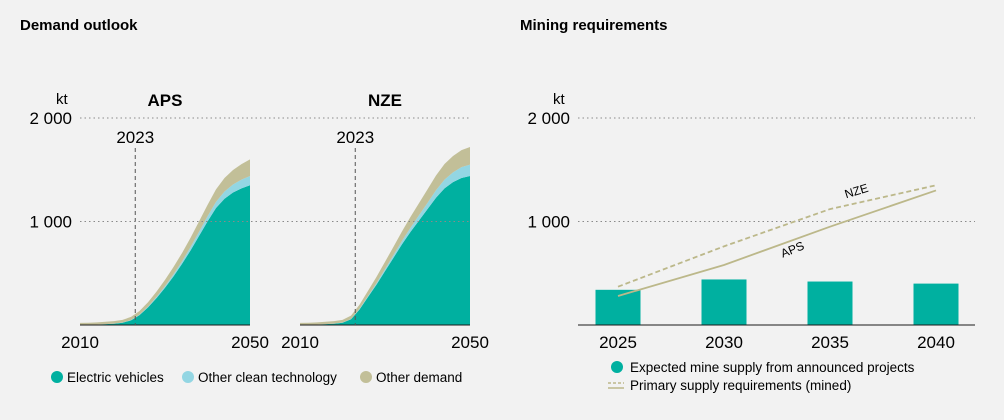  Describe the element at coordinates (79, 25) in the screenshot. I see `demand-outlook-title: Demand outlook` at that location.